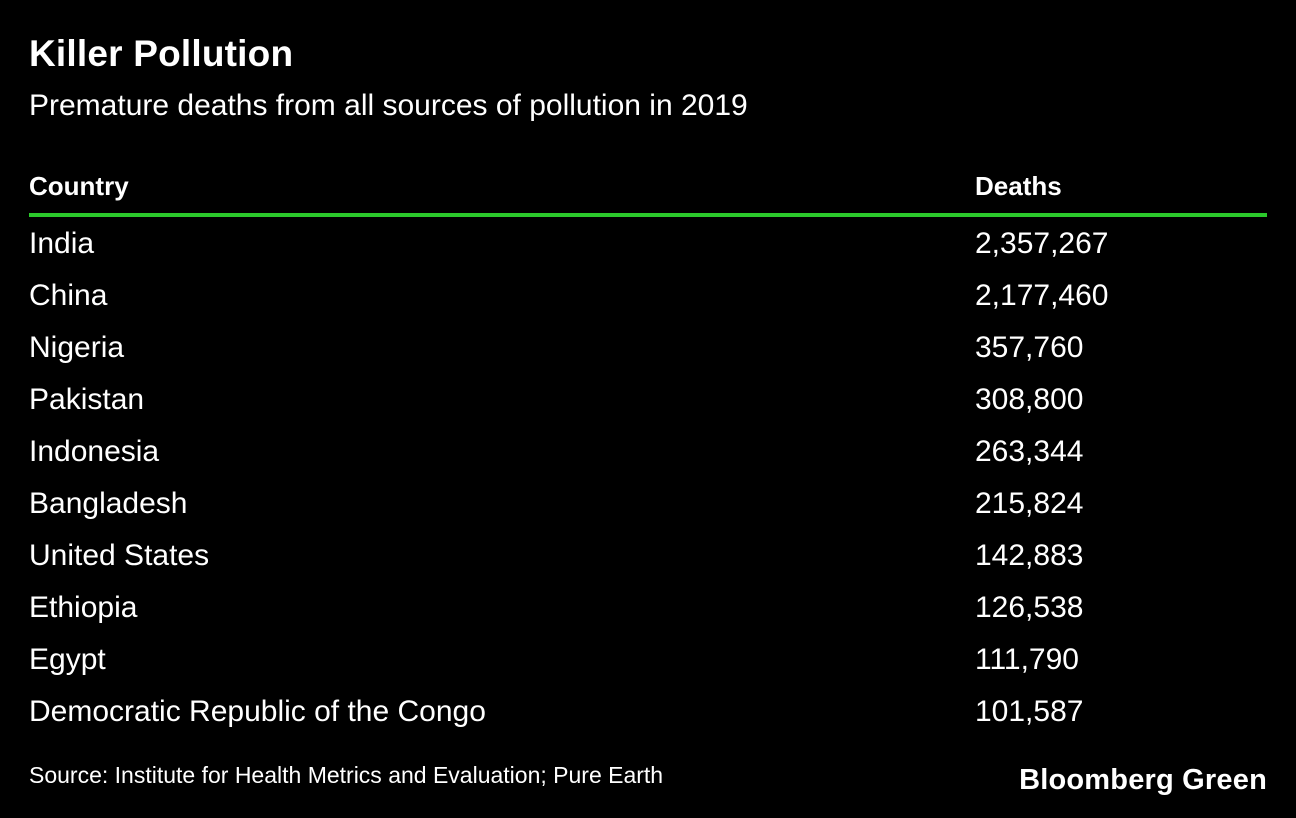 This screenshot has width=1296, height=818. Describe the element at coordinates (648, 348) in the screenshot. I see `table-row: Nigeria 357,760` at that location.